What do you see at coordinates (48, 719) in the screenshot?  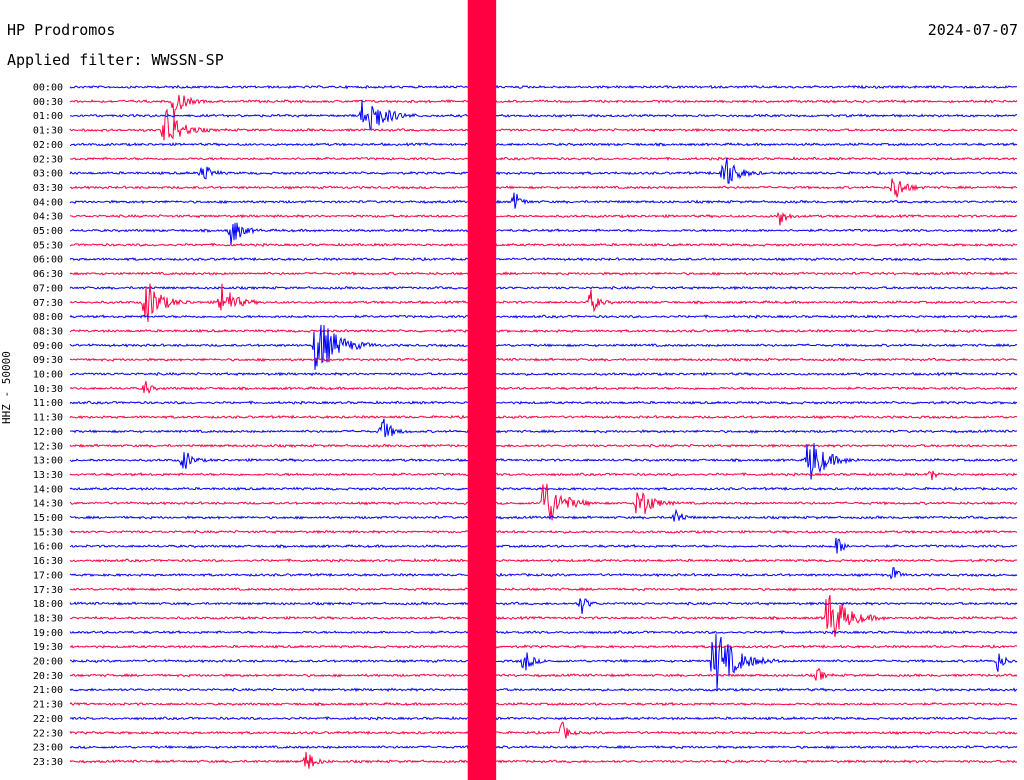 I see `time-tick-label: 22:00` at bounding box center [48, 719].